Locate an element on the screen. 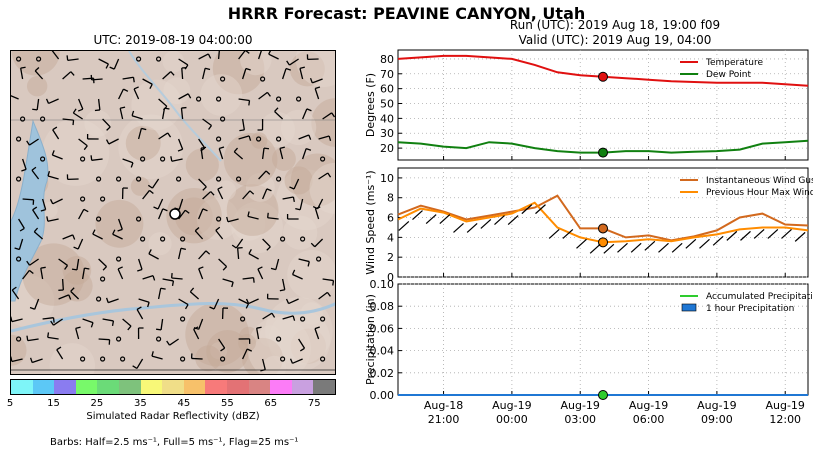 The width and height of the screenshot is (813, 460). y-tick-label: 8 is located at coordinates (390, 198).